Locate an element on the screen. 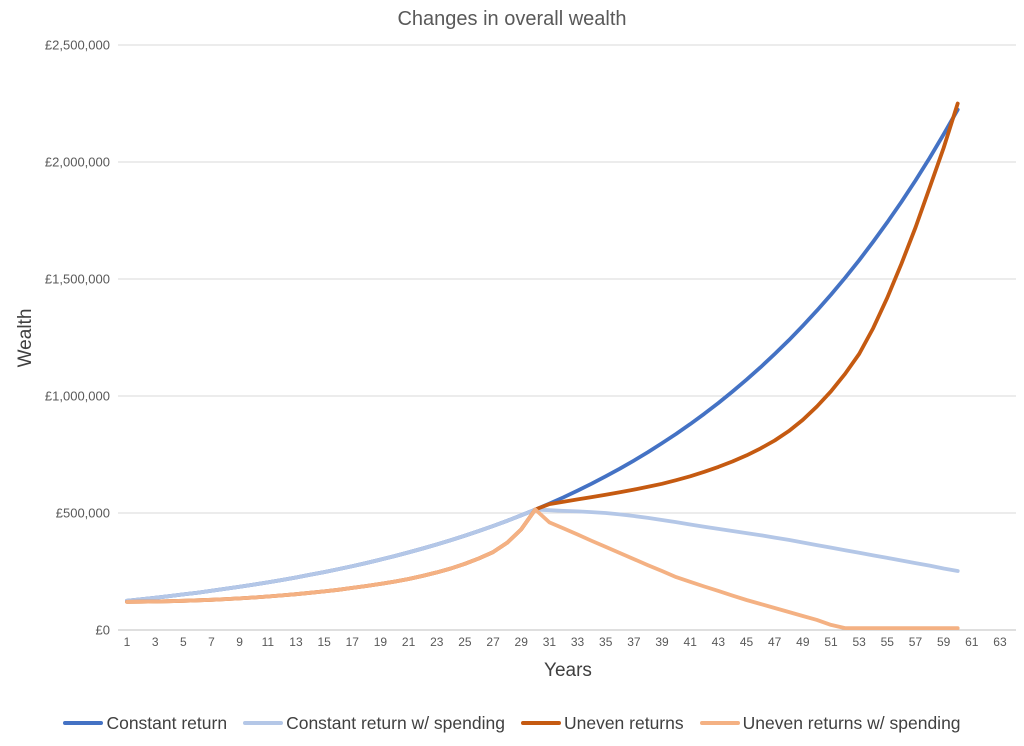 The image size is (1024, 746). legend-item-constant-return-w-spending: Constant return w/ spending is located at coordinates (374, 723).